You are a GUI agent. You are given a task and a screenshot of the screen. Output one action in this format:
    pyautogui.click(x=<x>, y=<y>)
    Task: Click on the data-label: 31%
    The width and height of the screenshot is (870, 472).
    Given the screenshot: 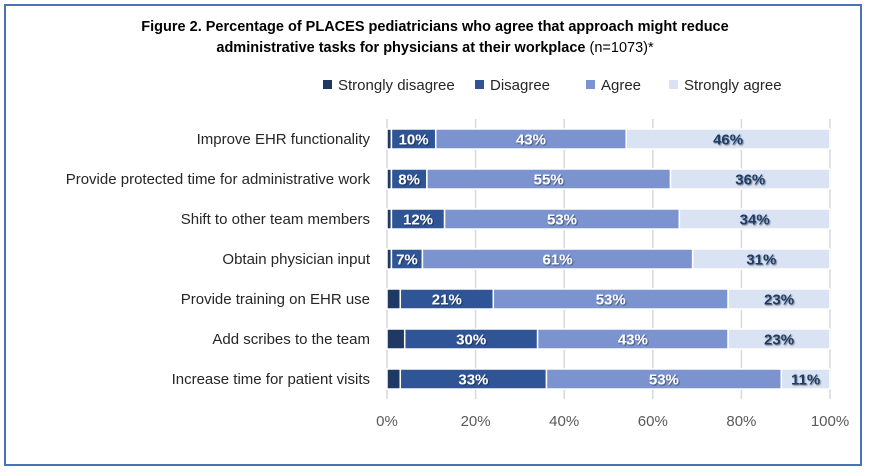 What is the action you would take?
    pyautogui.click(x=761, y=260)
    